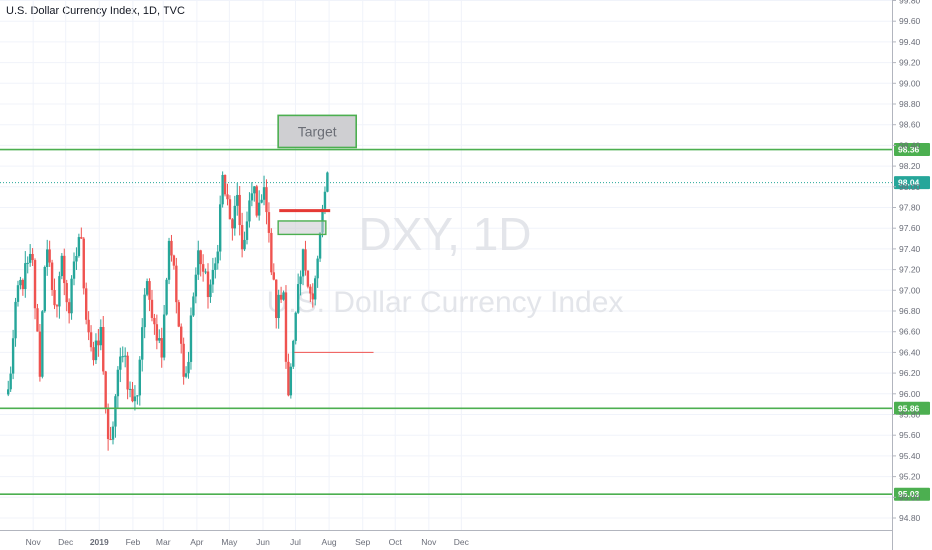  I want to click on y-tick-label: 95.20, so click(910, 477).